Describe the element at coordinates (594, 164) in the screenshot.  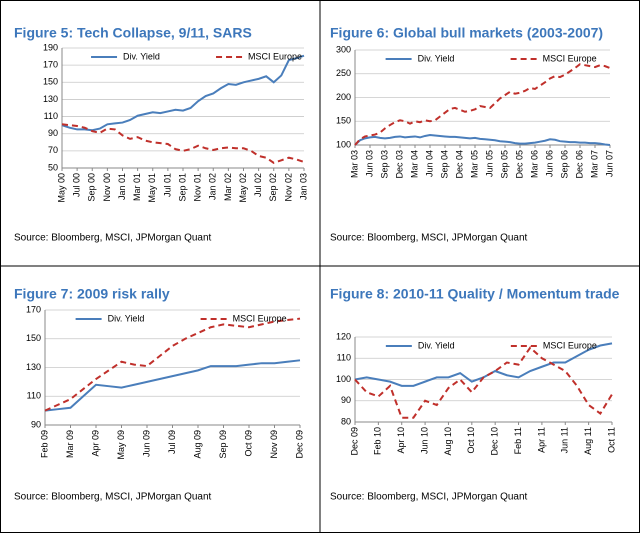
I see `x-tick-label: Mar 07` at that location.